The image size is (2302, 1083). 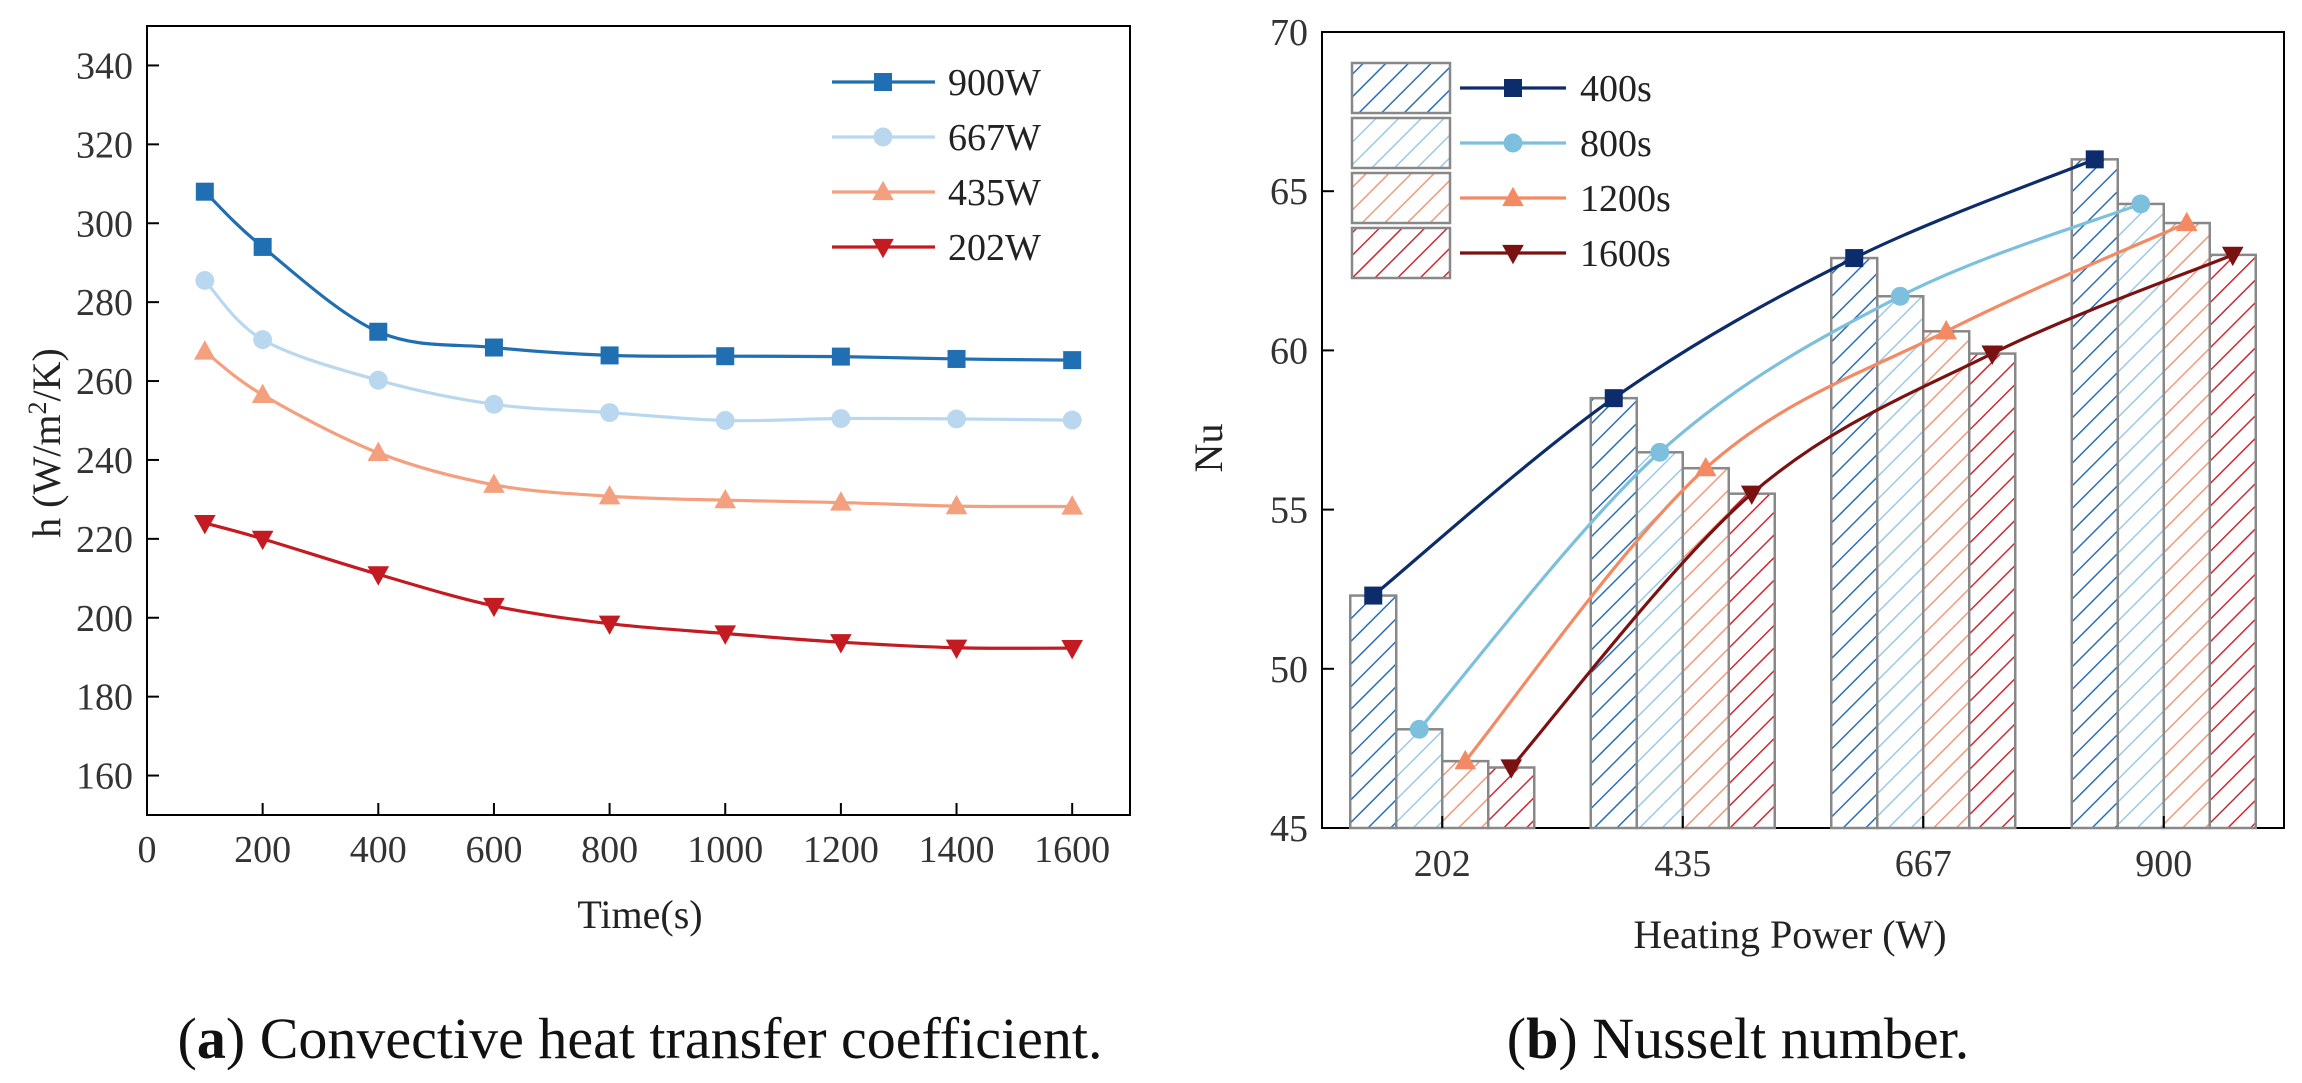 I want to click on panel-b-y-tick-label: 65, so click(x=1289, y=192).